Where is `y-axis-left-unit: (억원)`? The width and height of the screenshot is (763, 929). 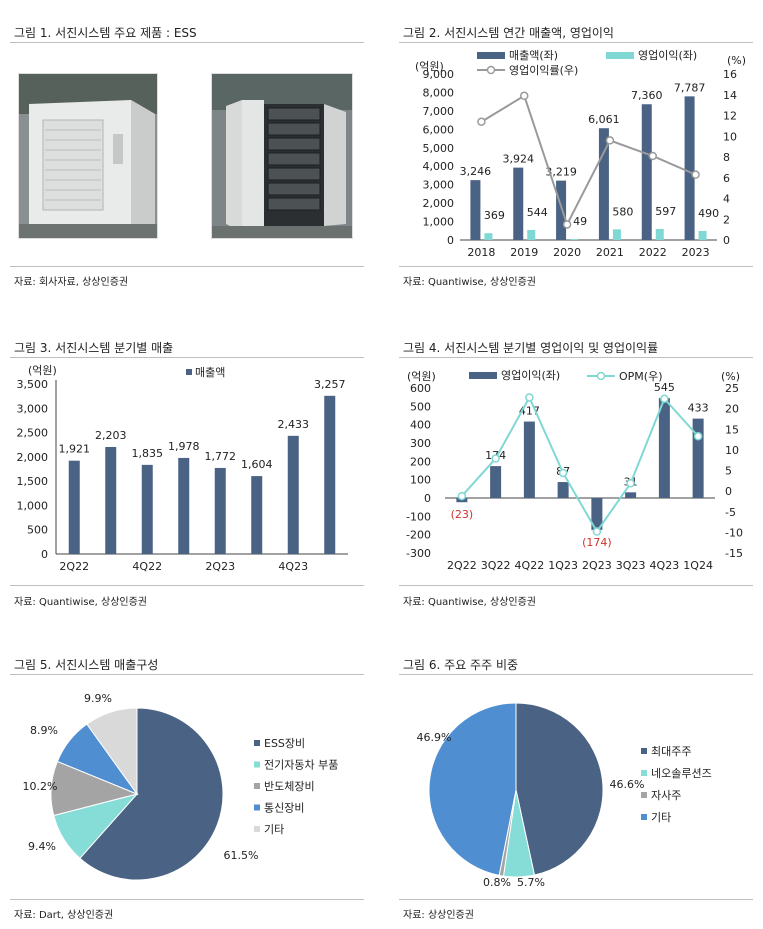
y-axis-left-unit: (억원) is located at coordinates (421, 376).